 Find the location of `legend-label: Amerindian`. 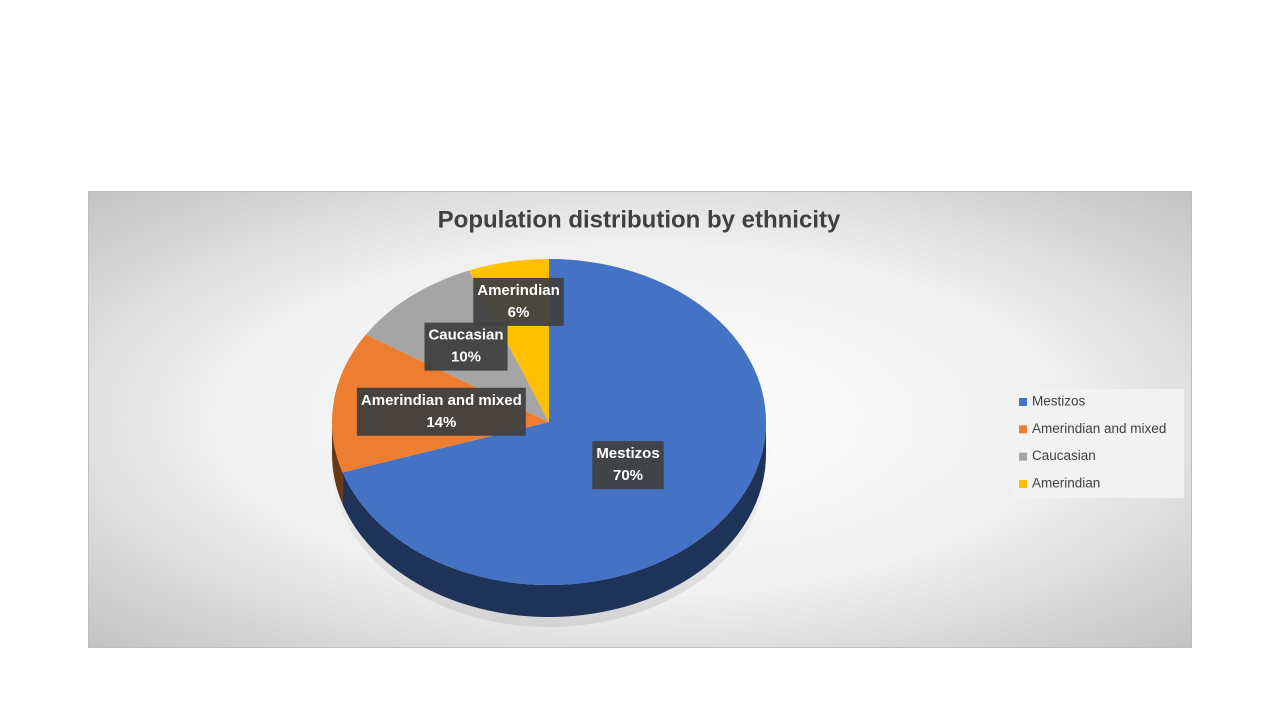

legend-label: Amerindian is located at coordinates (1066, 482).